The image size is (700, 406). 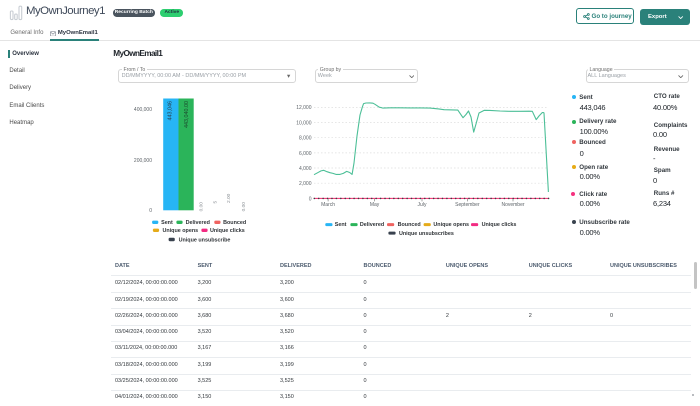 What do you see at coordinates (205, 240) in the screenshot?
I see `svg-text: Unique unsubscribe` at bounding box center [205, 240].